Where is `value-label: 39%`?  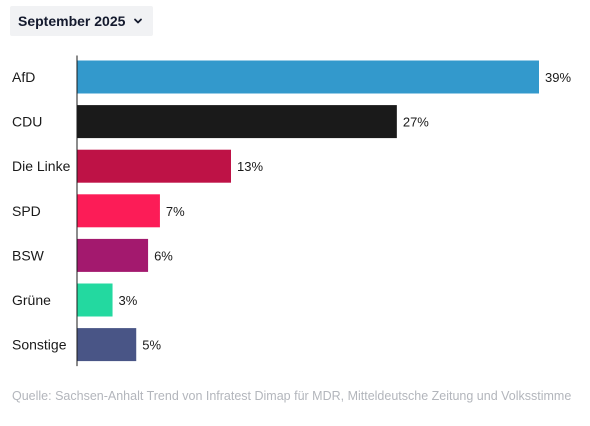
value-label: 39% is located at coordinates (558, 77).